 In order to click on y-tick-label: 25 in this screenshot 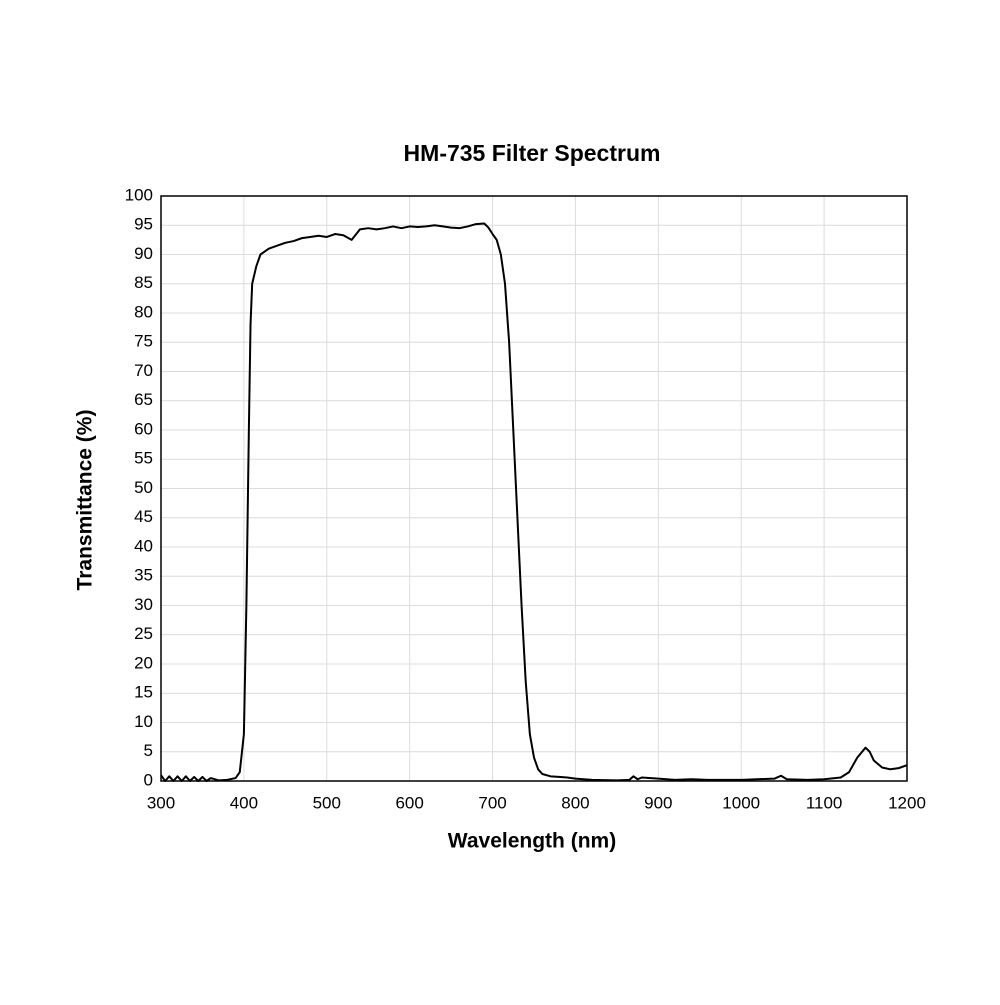, I will do `click(143, 633)`.